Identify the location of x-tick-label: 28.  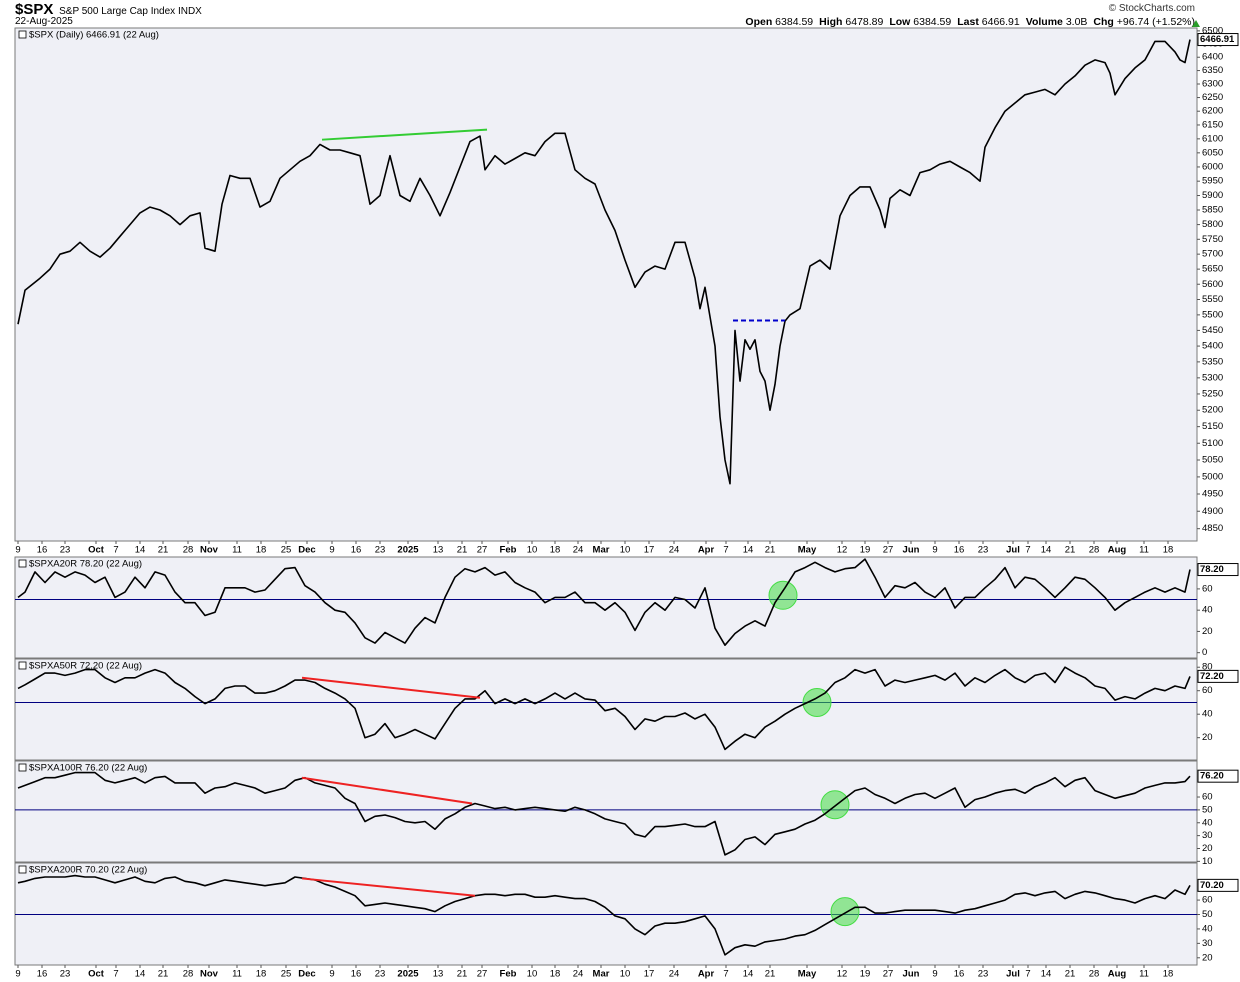
(188, 550).